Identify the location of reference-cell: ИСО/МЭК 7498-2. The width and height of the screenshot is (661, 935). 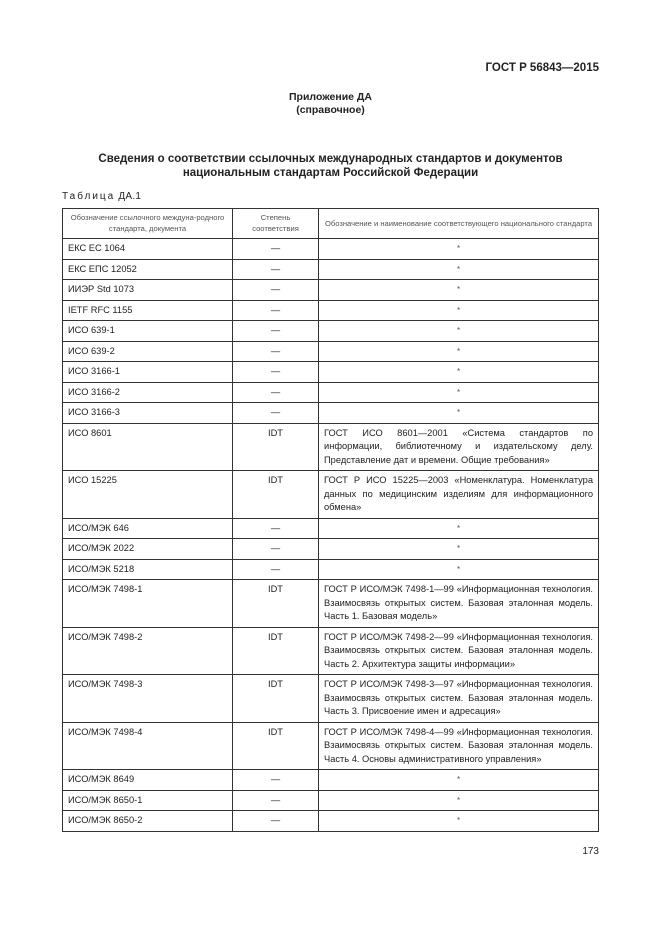
(147, 650).